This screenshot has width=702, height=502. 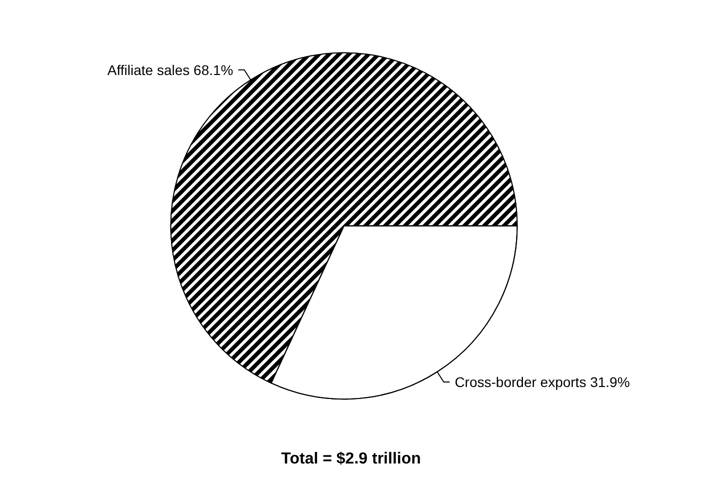 What do you see at coordinates (170, 70) in the screenshot?
I see `slice-label: Affiliate sales 68.1%` at bounding box center [170, 70].